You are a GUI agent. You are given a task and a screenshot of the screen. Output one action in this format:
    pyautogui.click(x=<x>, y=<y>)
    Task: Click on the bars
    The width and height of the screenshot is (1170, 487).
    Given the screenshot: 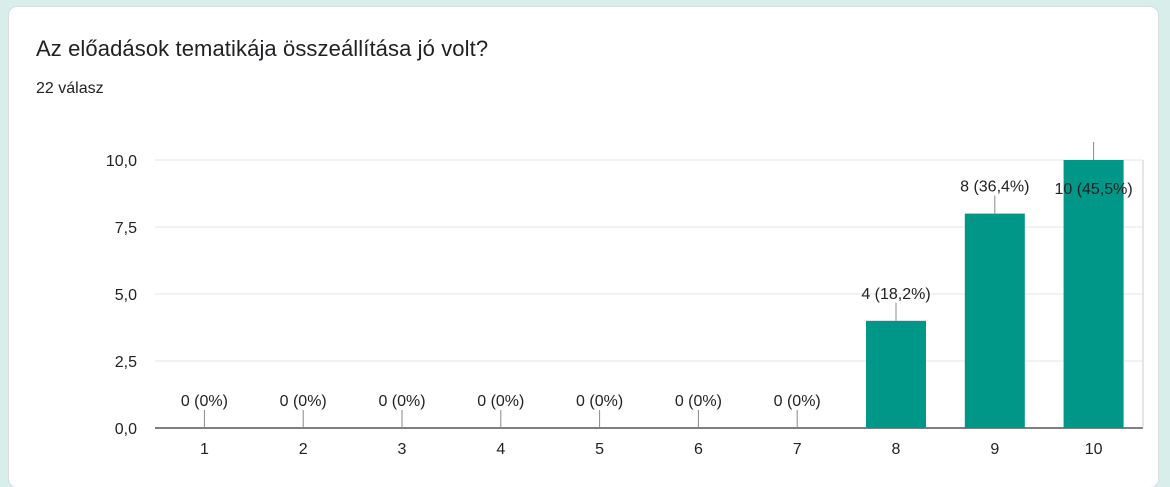 What is the action you would take?
    pyautogui.click(x=995, y=294)
    